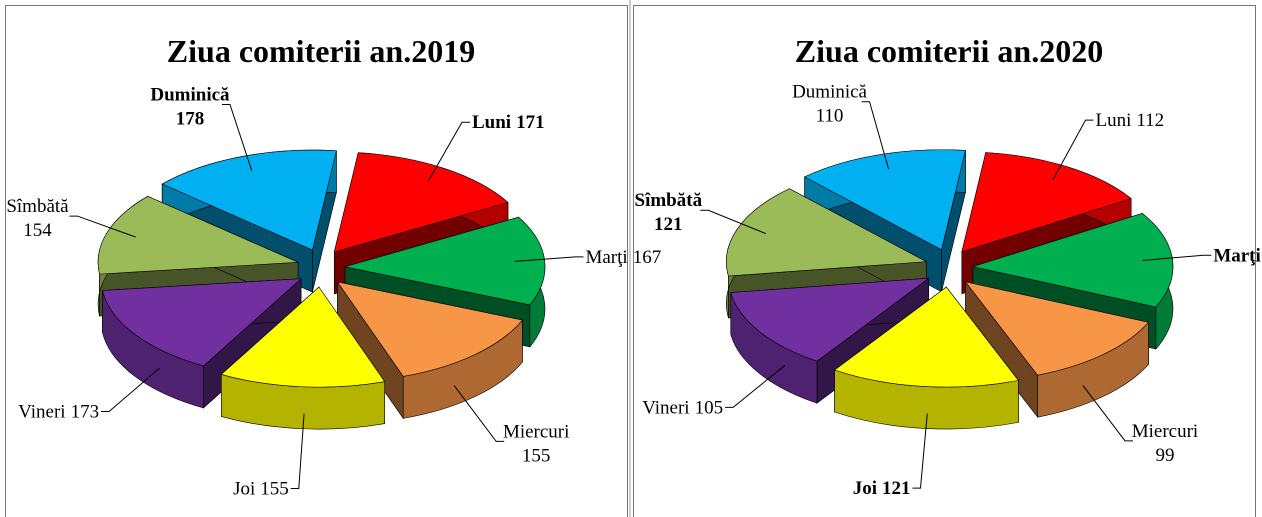 The height and width of the screenshot is (517, 1262). Describe the element at coordinates (647, 257) in the screenshot. I see `value-label: 167` at that location.